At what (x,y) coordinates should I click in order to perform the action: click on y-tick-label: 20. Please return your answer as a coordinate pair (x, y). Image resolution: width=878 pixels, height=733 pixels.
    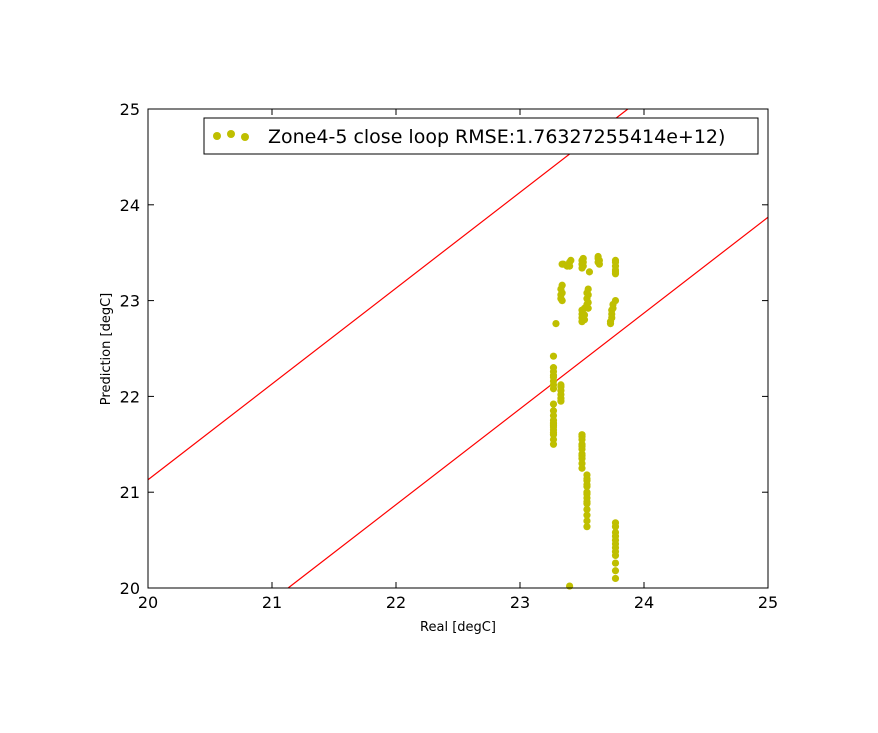
    Looking at the image, I should click on (130, 588).